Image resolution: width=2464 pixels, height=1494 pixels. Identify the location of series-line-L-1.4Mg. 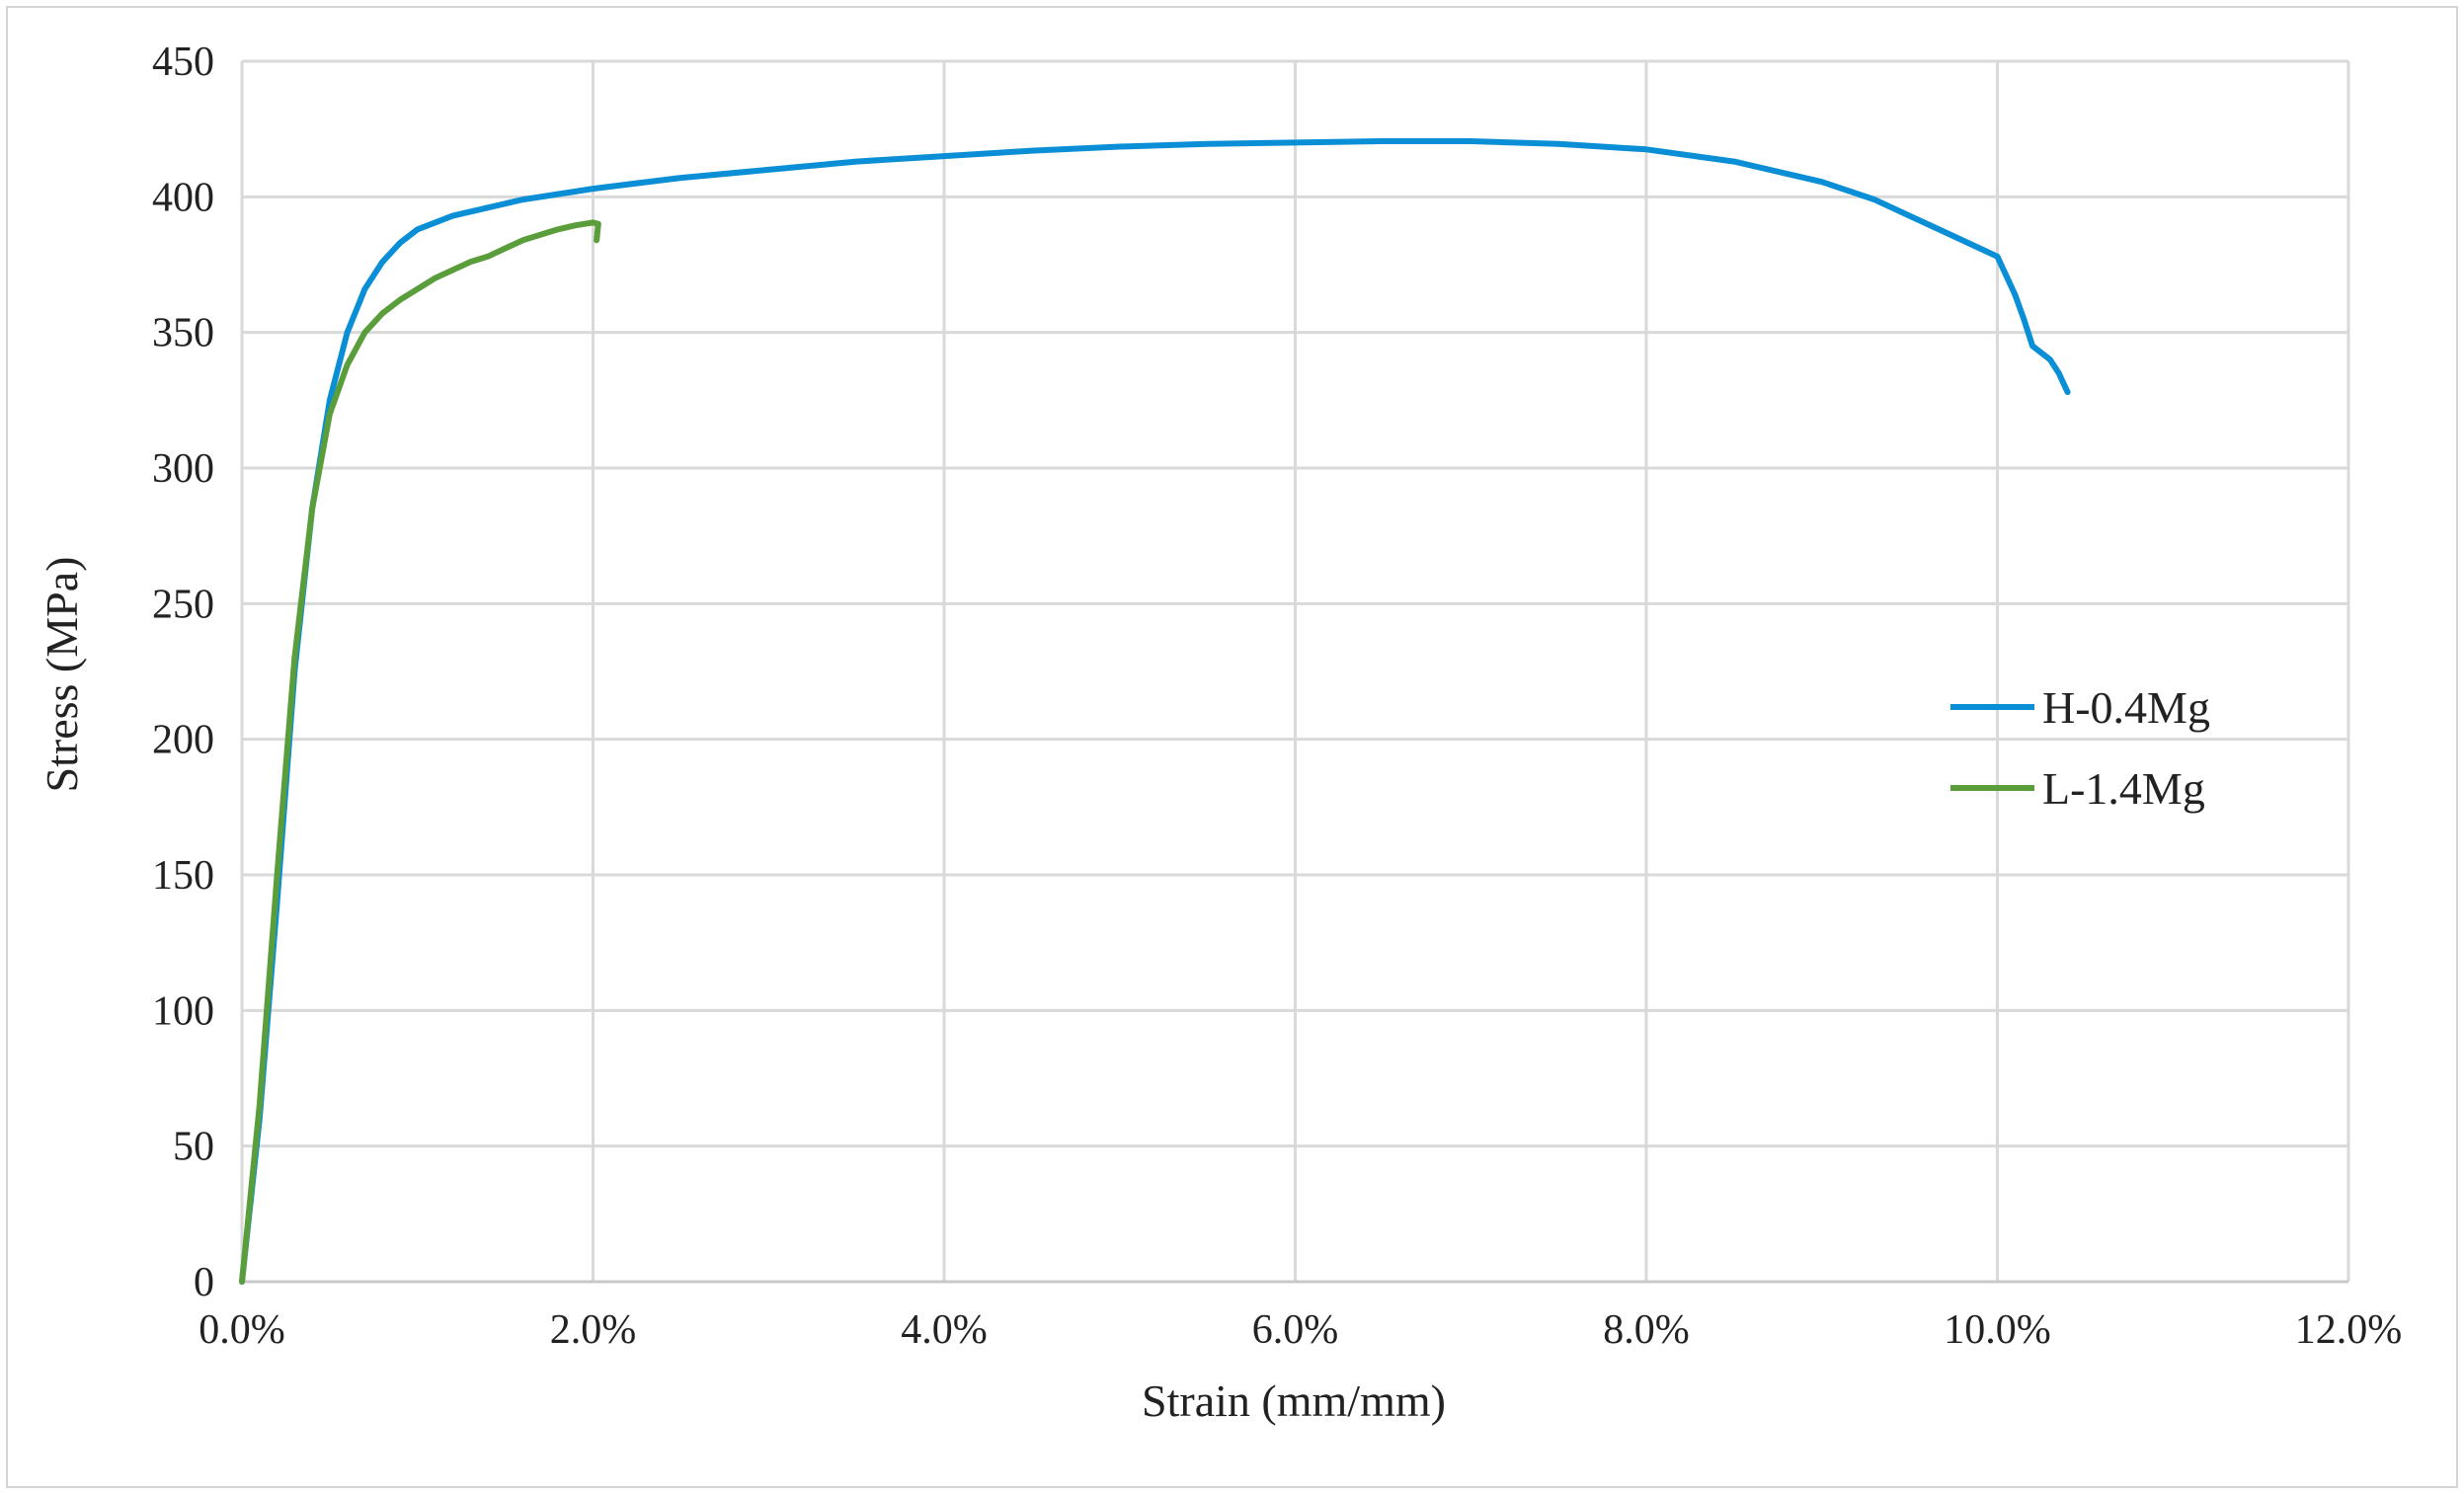
(420, 752).